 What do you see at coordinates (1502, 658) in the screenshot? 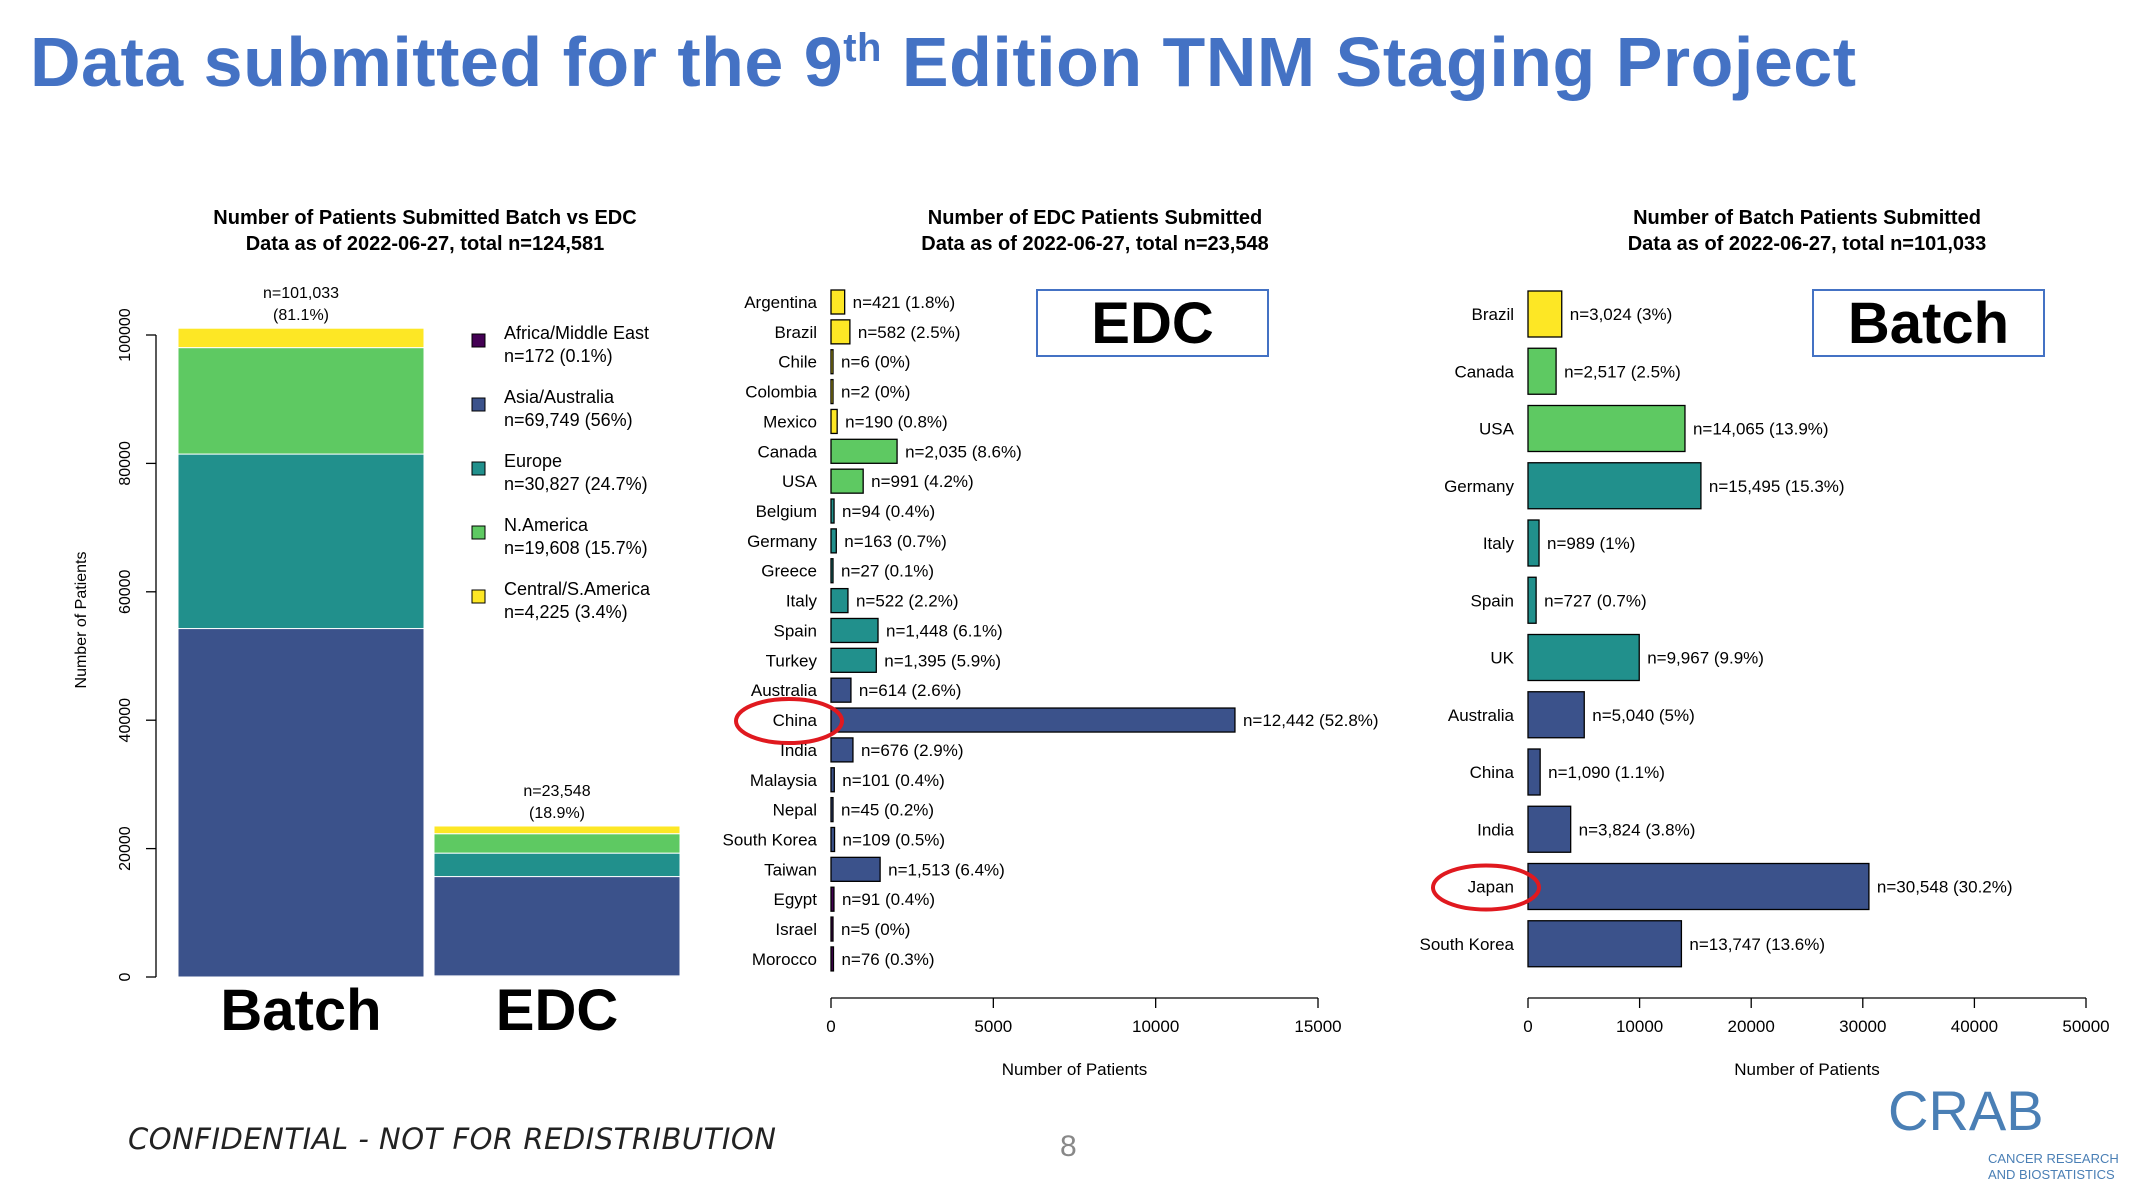
I see `country-label: UK` at bounding box center [1502, 658].